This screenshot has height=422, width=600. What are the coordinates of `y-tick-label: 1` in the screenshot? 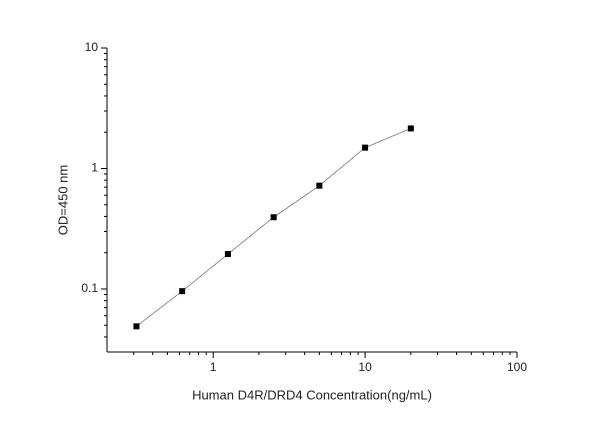 It's located at (94, 168).